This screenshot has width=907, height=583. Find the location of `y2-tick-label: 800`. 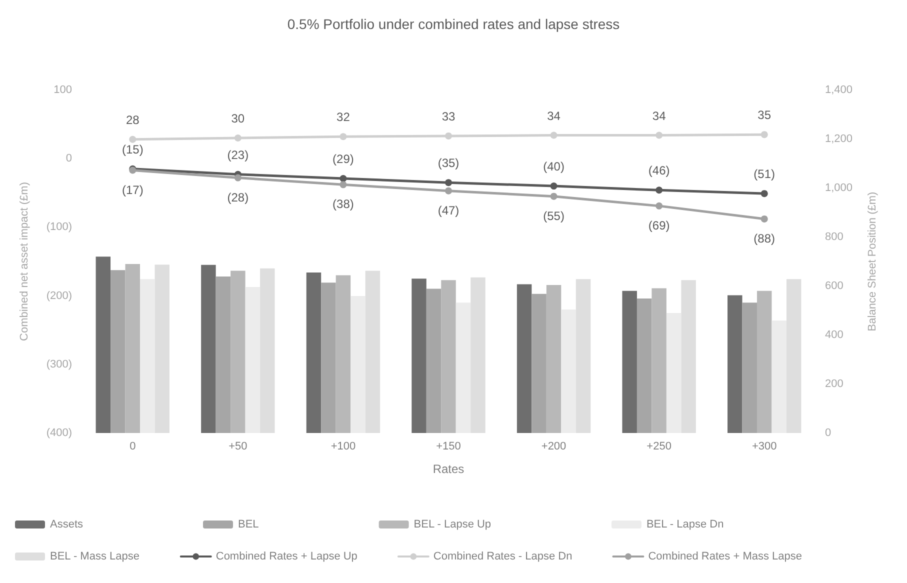

y2-tick-label: 800 is located at coordinates (834, 237).